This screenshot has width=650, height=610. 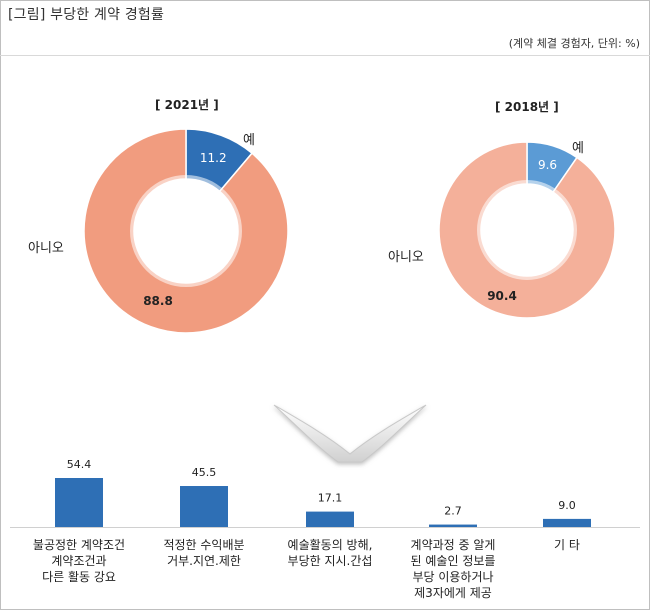 I want to click on slice-no-value: 88.8, so click(x=158, y=301).